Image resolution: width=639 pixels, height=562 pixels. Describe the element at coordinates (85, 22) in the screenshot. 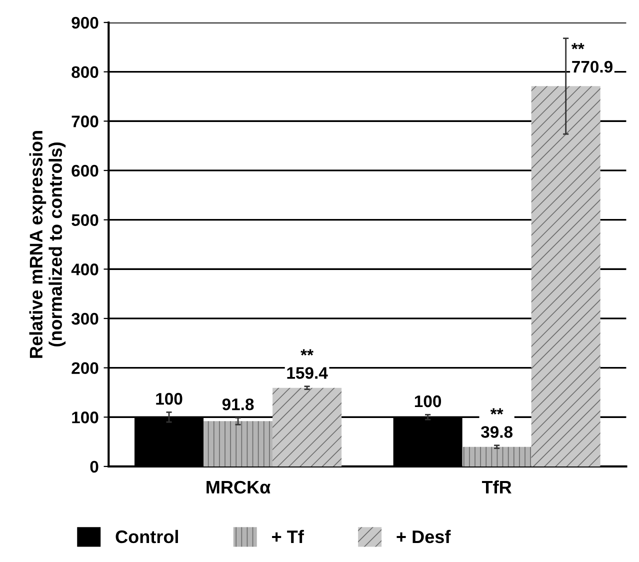

I see `y-tick-label: 900` at that location.